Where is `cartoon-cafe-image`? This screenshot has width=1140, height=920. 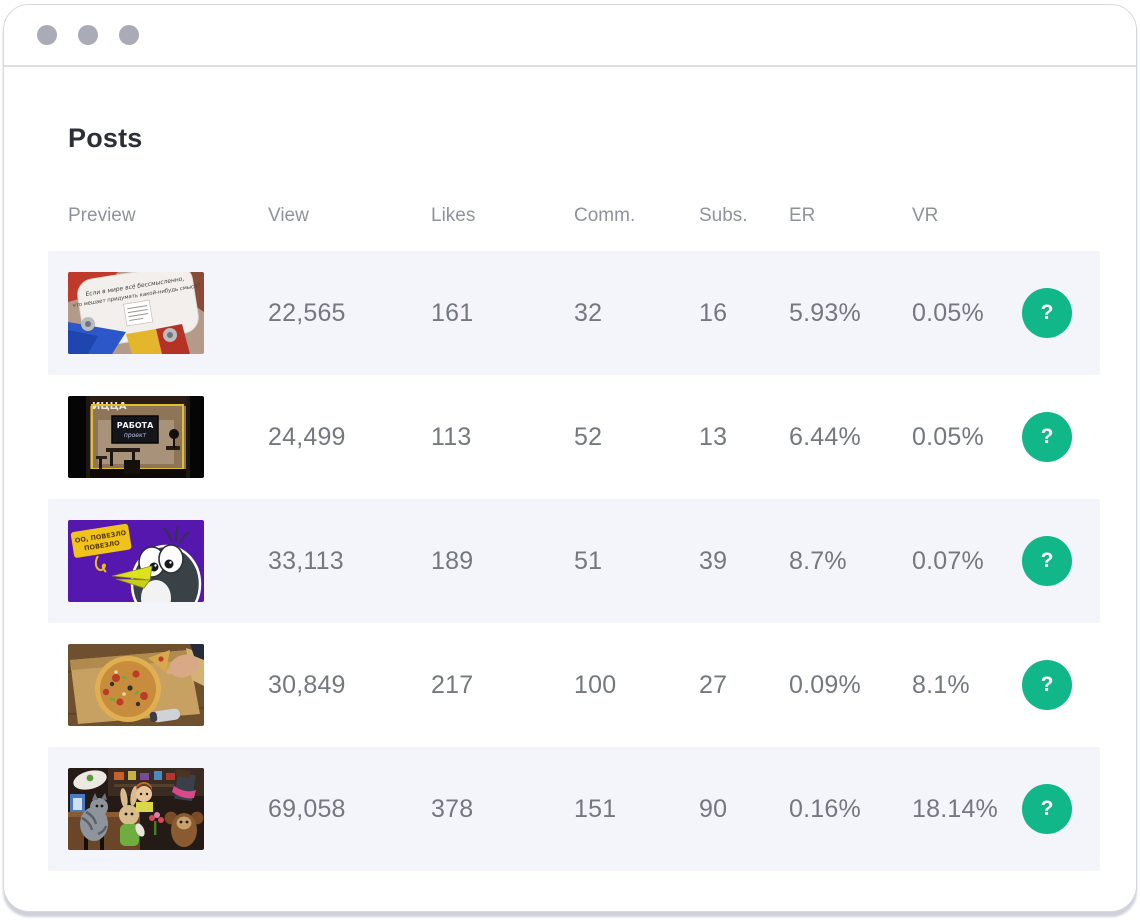 cartoon-cafe-image is located at coordinates (136, 809).